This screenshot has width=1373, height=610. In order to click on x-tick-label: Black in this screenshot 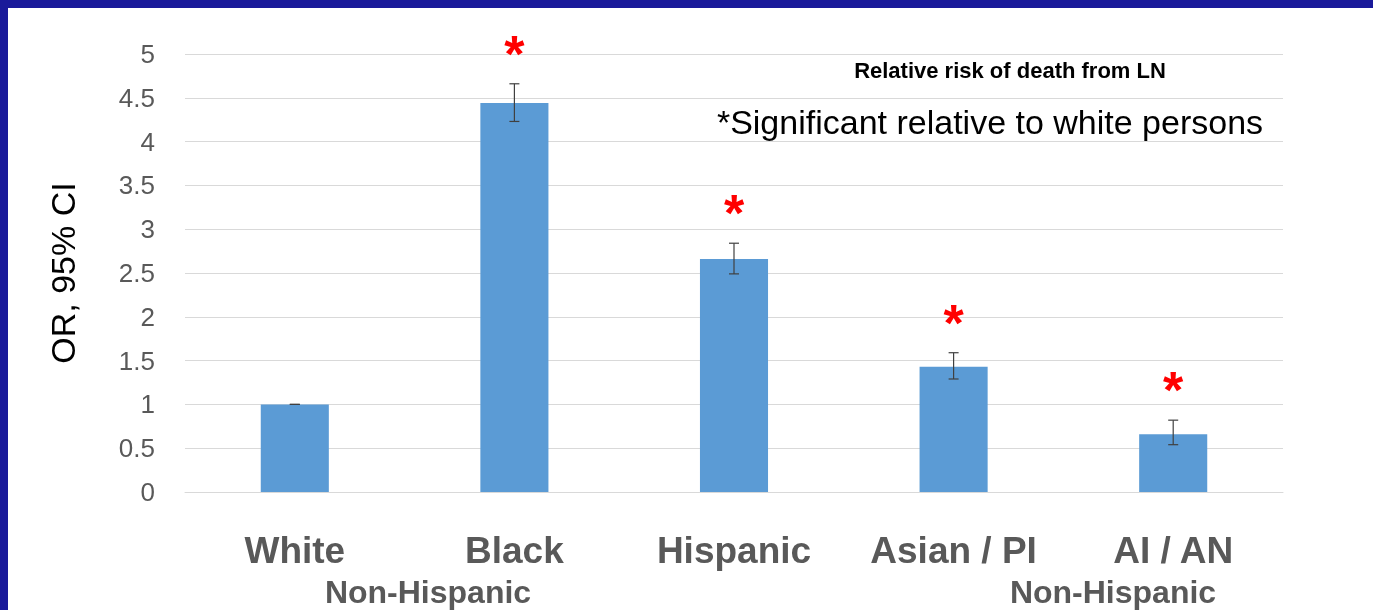, I will do `click(515, 550)`.